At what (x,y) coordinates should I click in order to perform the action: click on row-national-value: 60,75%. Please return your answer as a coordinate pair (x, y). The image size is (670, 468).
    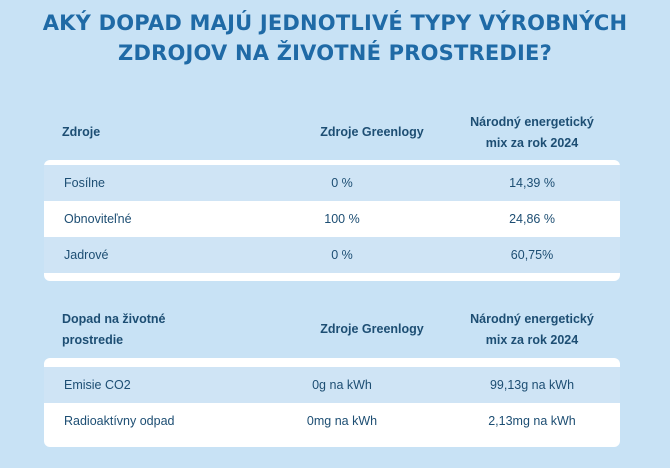
    Looking at the image, I should click on (532, 255).